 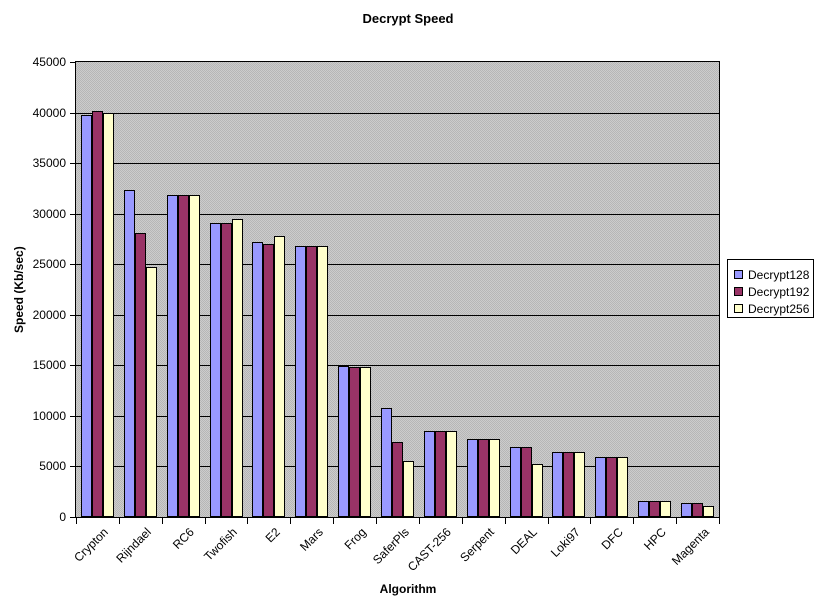 I want to click on y-tick-label-45000: 45000, so click(x=49, y=62).